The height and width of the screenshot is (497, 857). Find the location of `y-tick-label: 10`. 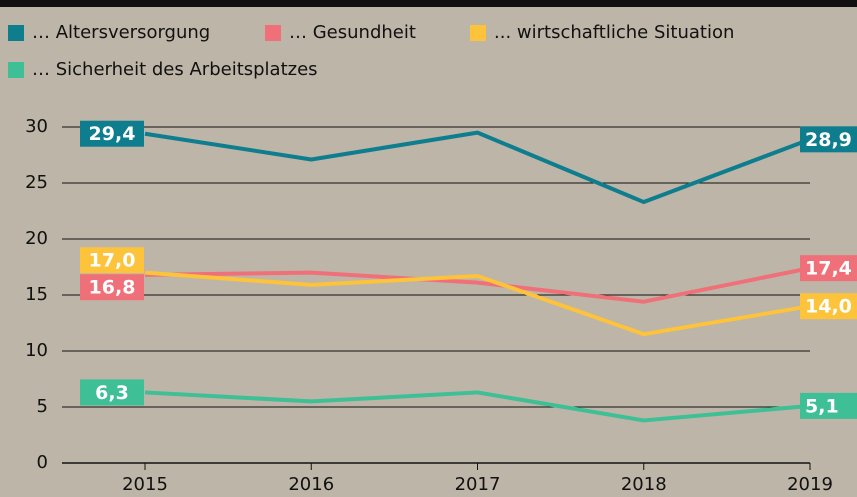

y-tick-label: 10 is located at coordinates (36, 350).